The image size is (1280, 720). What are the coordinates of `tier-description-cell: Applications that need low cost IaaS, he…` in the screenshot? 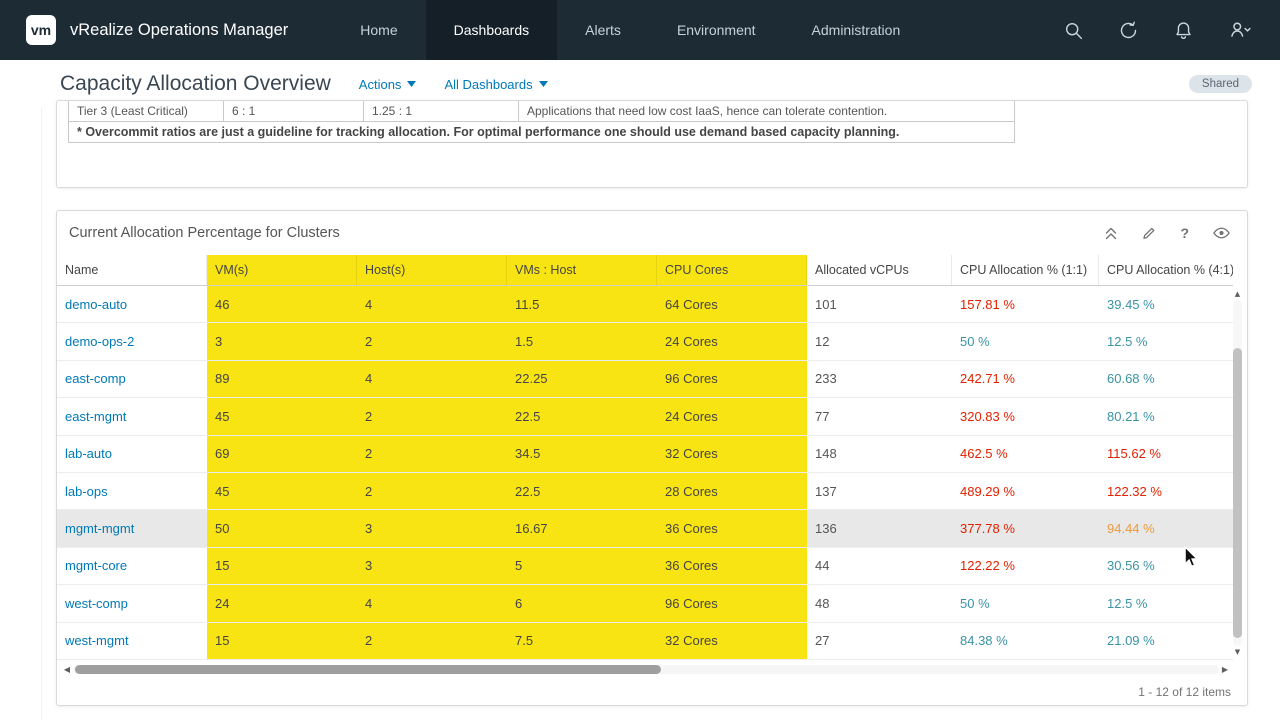 It's located at (766, 111).